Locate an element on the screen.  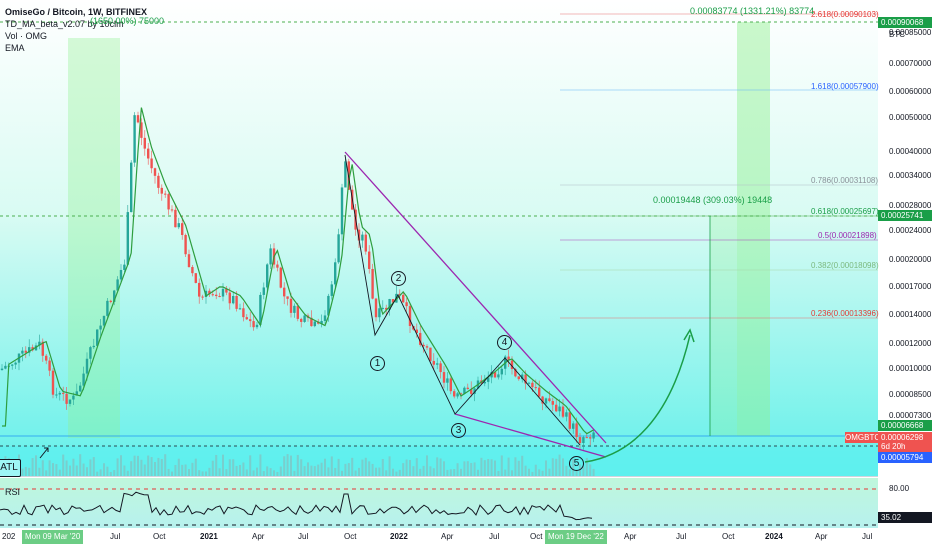
currency-label: BTC is located at coordinates (897, 34).